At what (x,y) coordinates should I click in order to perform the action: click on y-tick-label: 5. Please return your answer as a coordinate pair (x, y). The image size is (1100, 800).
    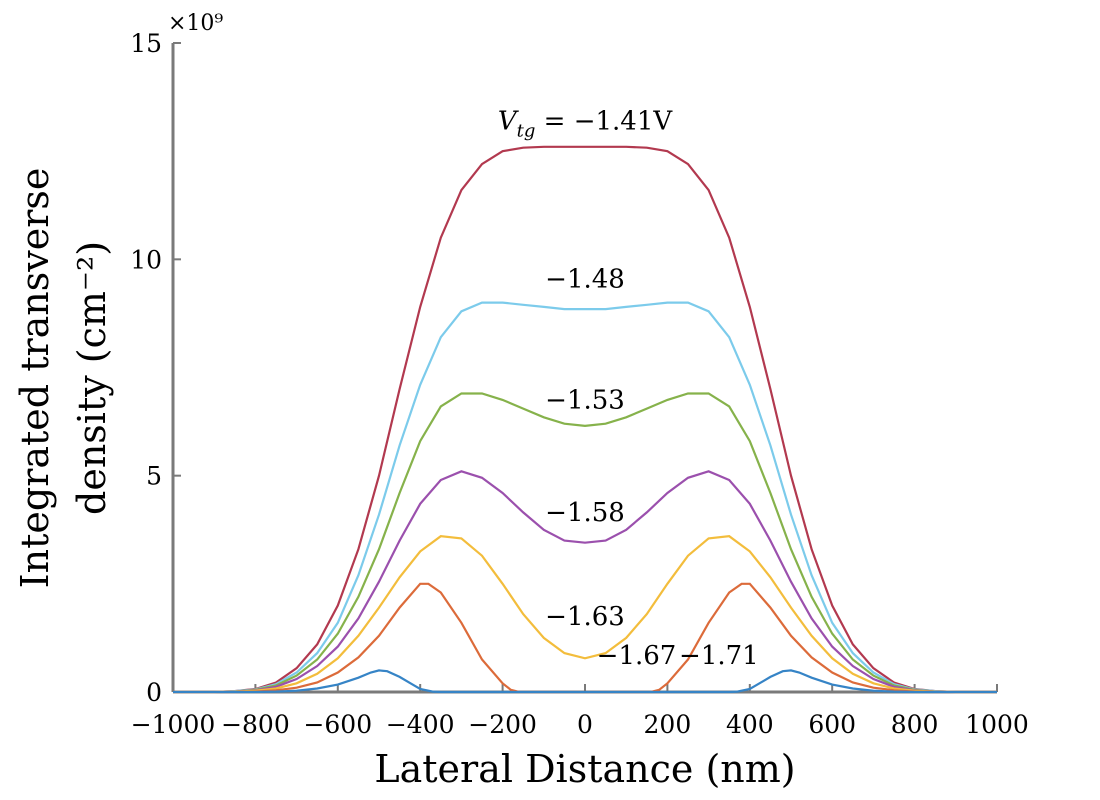
    Looking at the image, I should click on (154, 476).